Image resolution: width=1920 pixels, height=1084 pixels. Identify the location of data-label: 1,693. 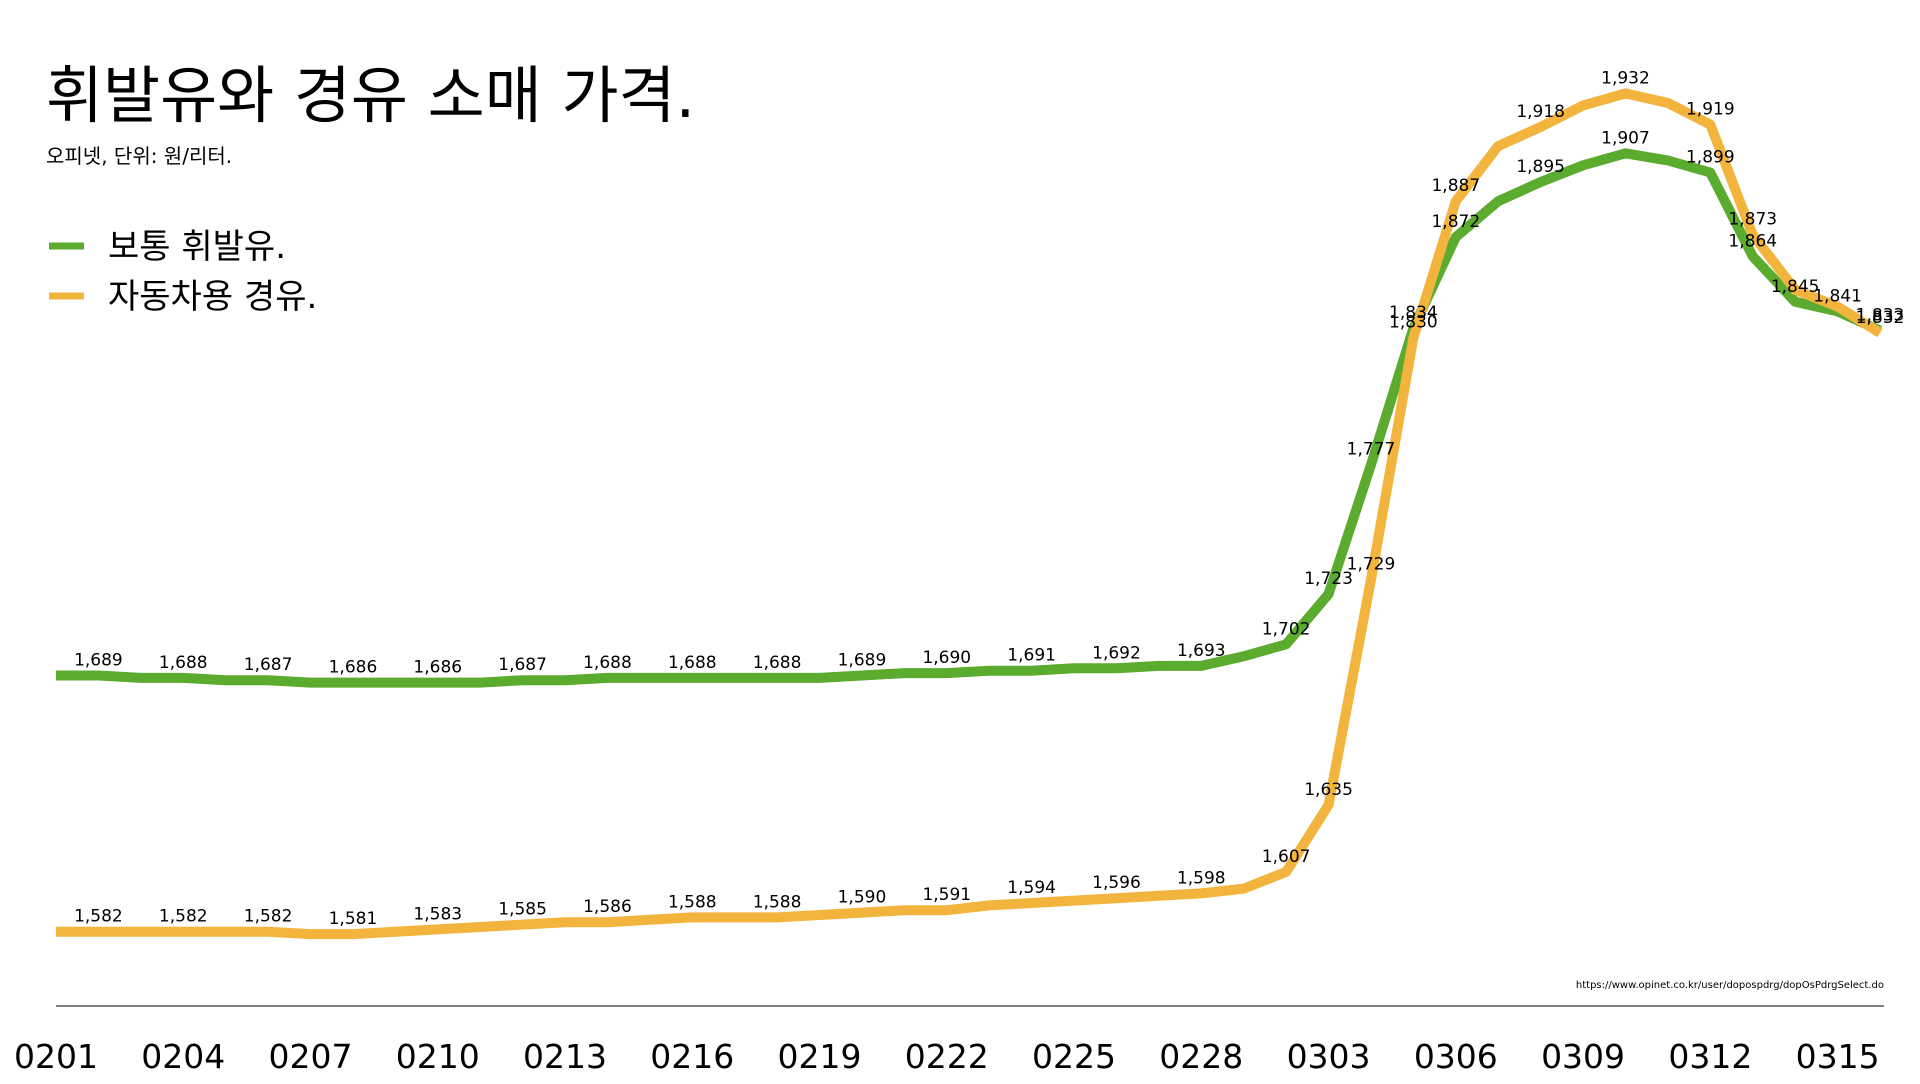
(1201, 651).